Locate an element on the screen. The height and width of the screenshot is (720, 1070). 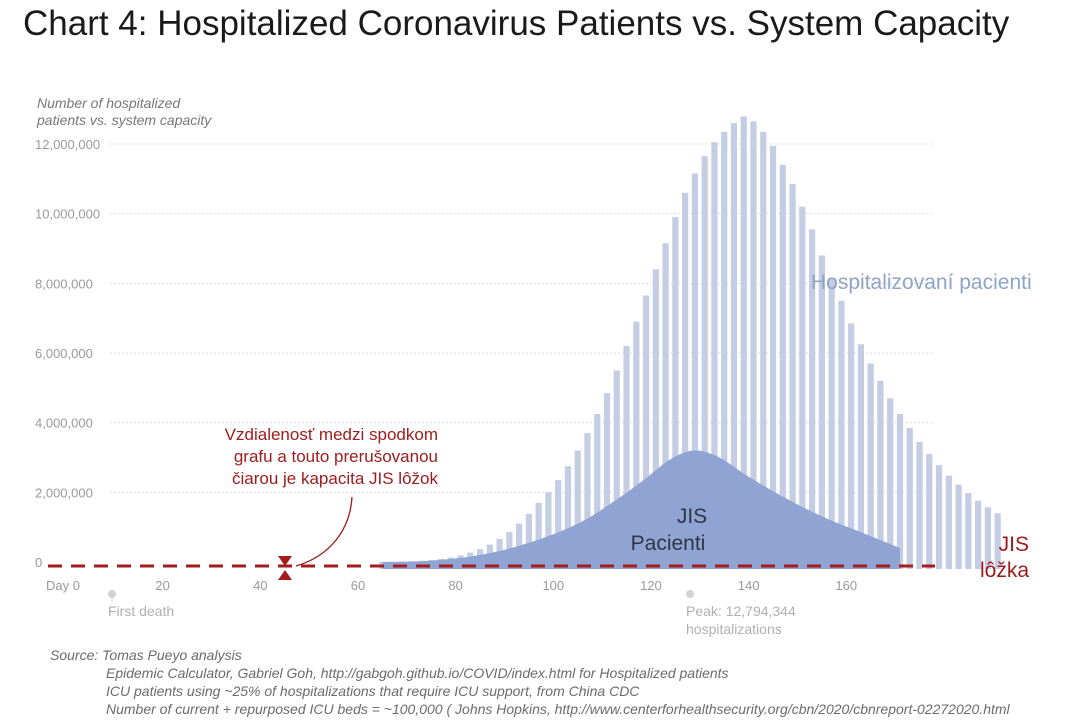
x-tick-label: 40 is located at coordinates (260, 585).